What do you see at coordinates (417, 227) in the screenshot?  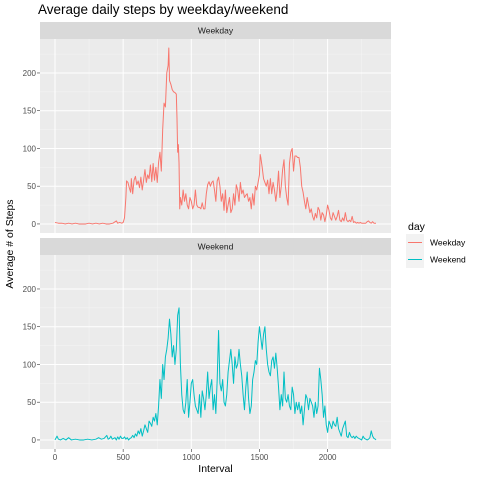 I see `legend-title: day` at bounding box center [417, 227].